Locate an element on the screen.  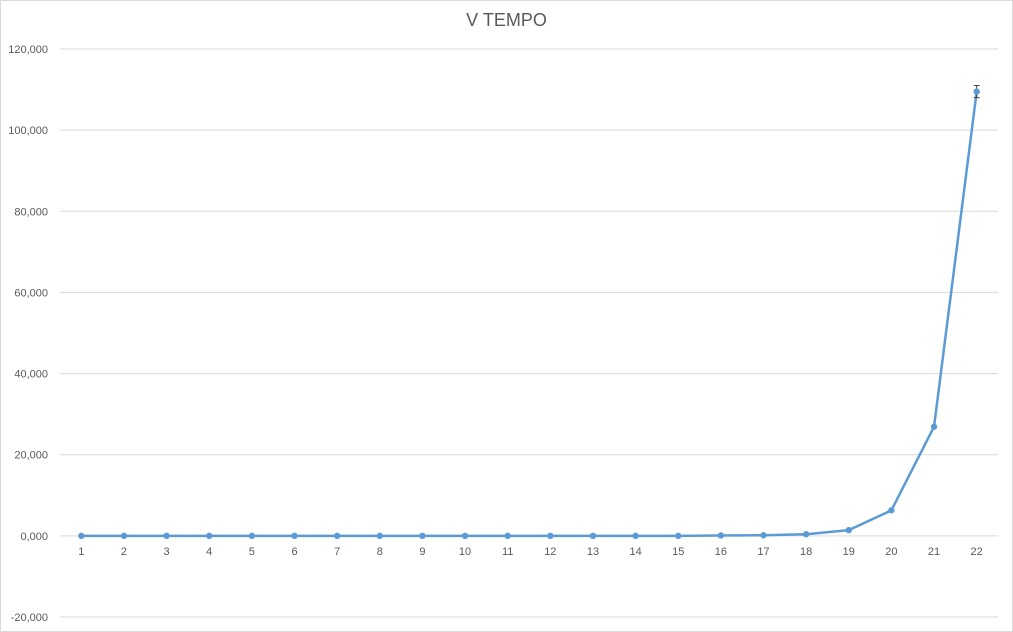
y-tick-label: 0,000 is located at coordinates (34, 537).